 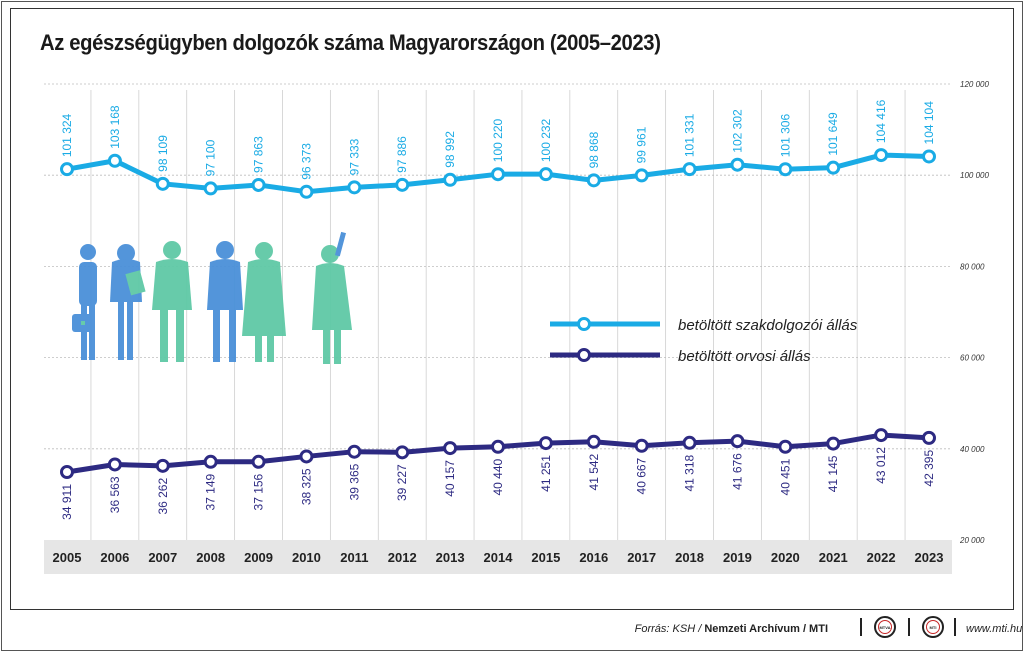 I want to click on source-prefix: Forrás: KSH /, so click(x=669, y=629).